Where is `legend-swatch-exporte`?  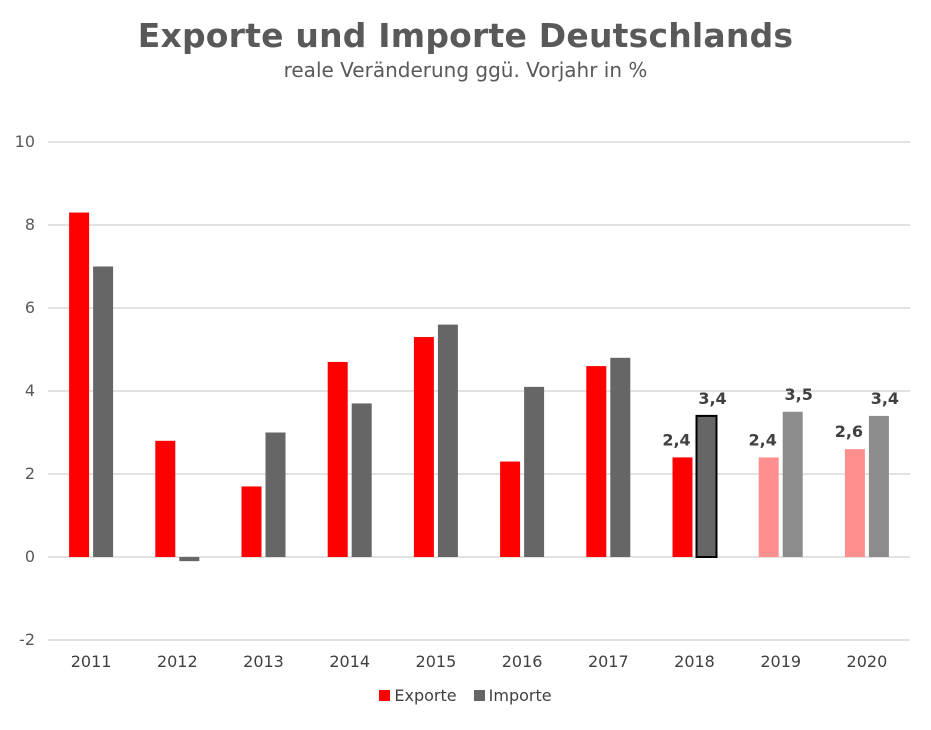 legend-swatch-exporte is located at coordinates (385, 695).